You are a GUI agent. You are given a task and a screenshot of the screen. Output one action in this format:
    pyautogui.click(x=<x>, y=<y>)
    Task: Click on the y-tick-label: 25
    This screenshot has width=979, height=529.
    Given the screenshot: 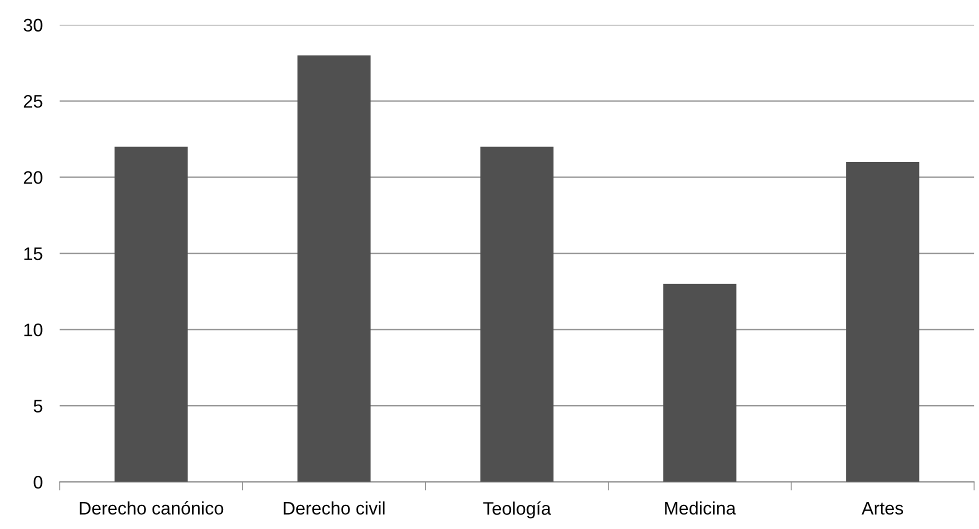 What is the action you would take?
    pyautogui.click(x=33, y=101)
    